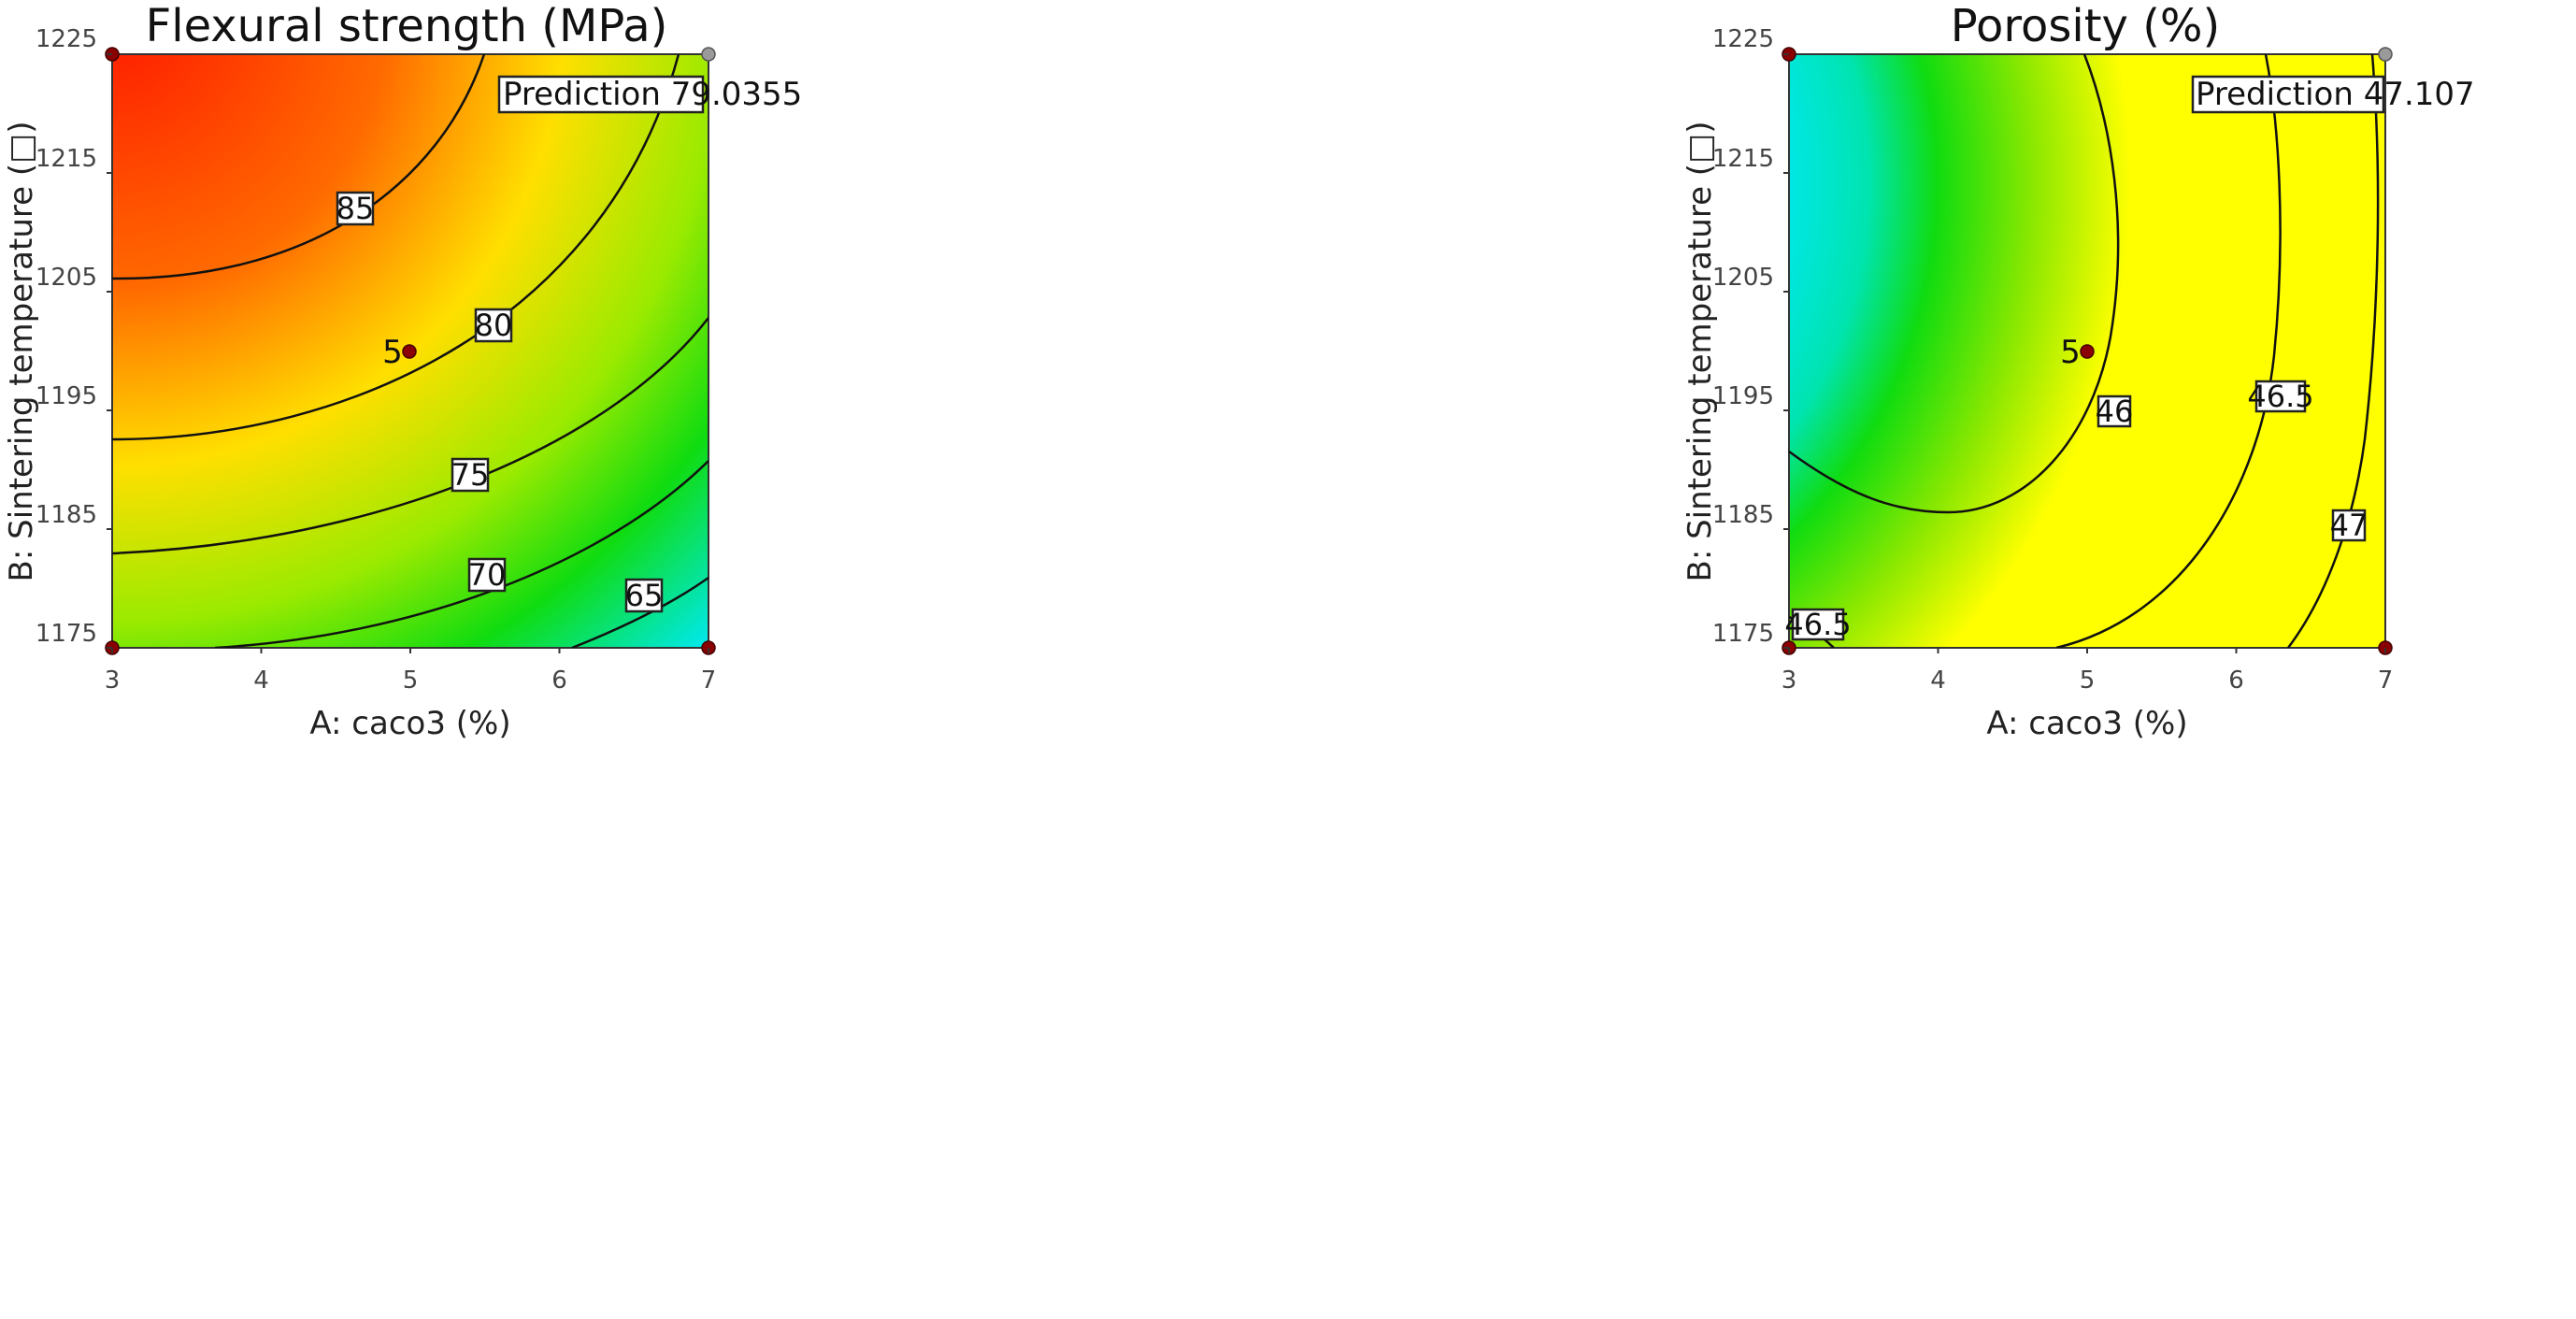 The height and width of the screenshot is (1319, 2576). What do you see at coordinates (2086, 26) in the screenshot?
I see `chart-title: Porosity (%)` at bounding box center [2086, 26].